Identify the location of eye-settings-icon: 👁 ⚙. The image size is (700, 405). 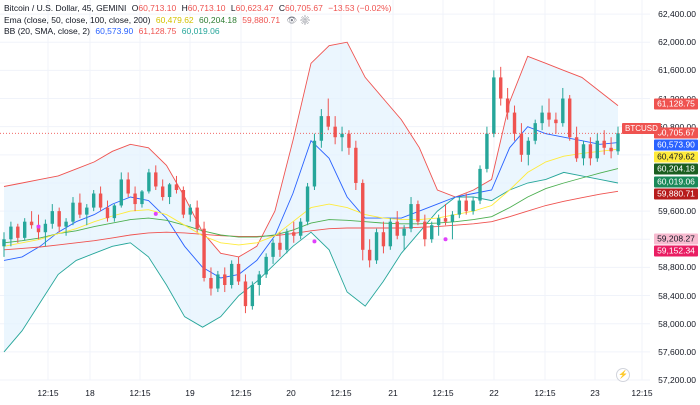
(298, 19).